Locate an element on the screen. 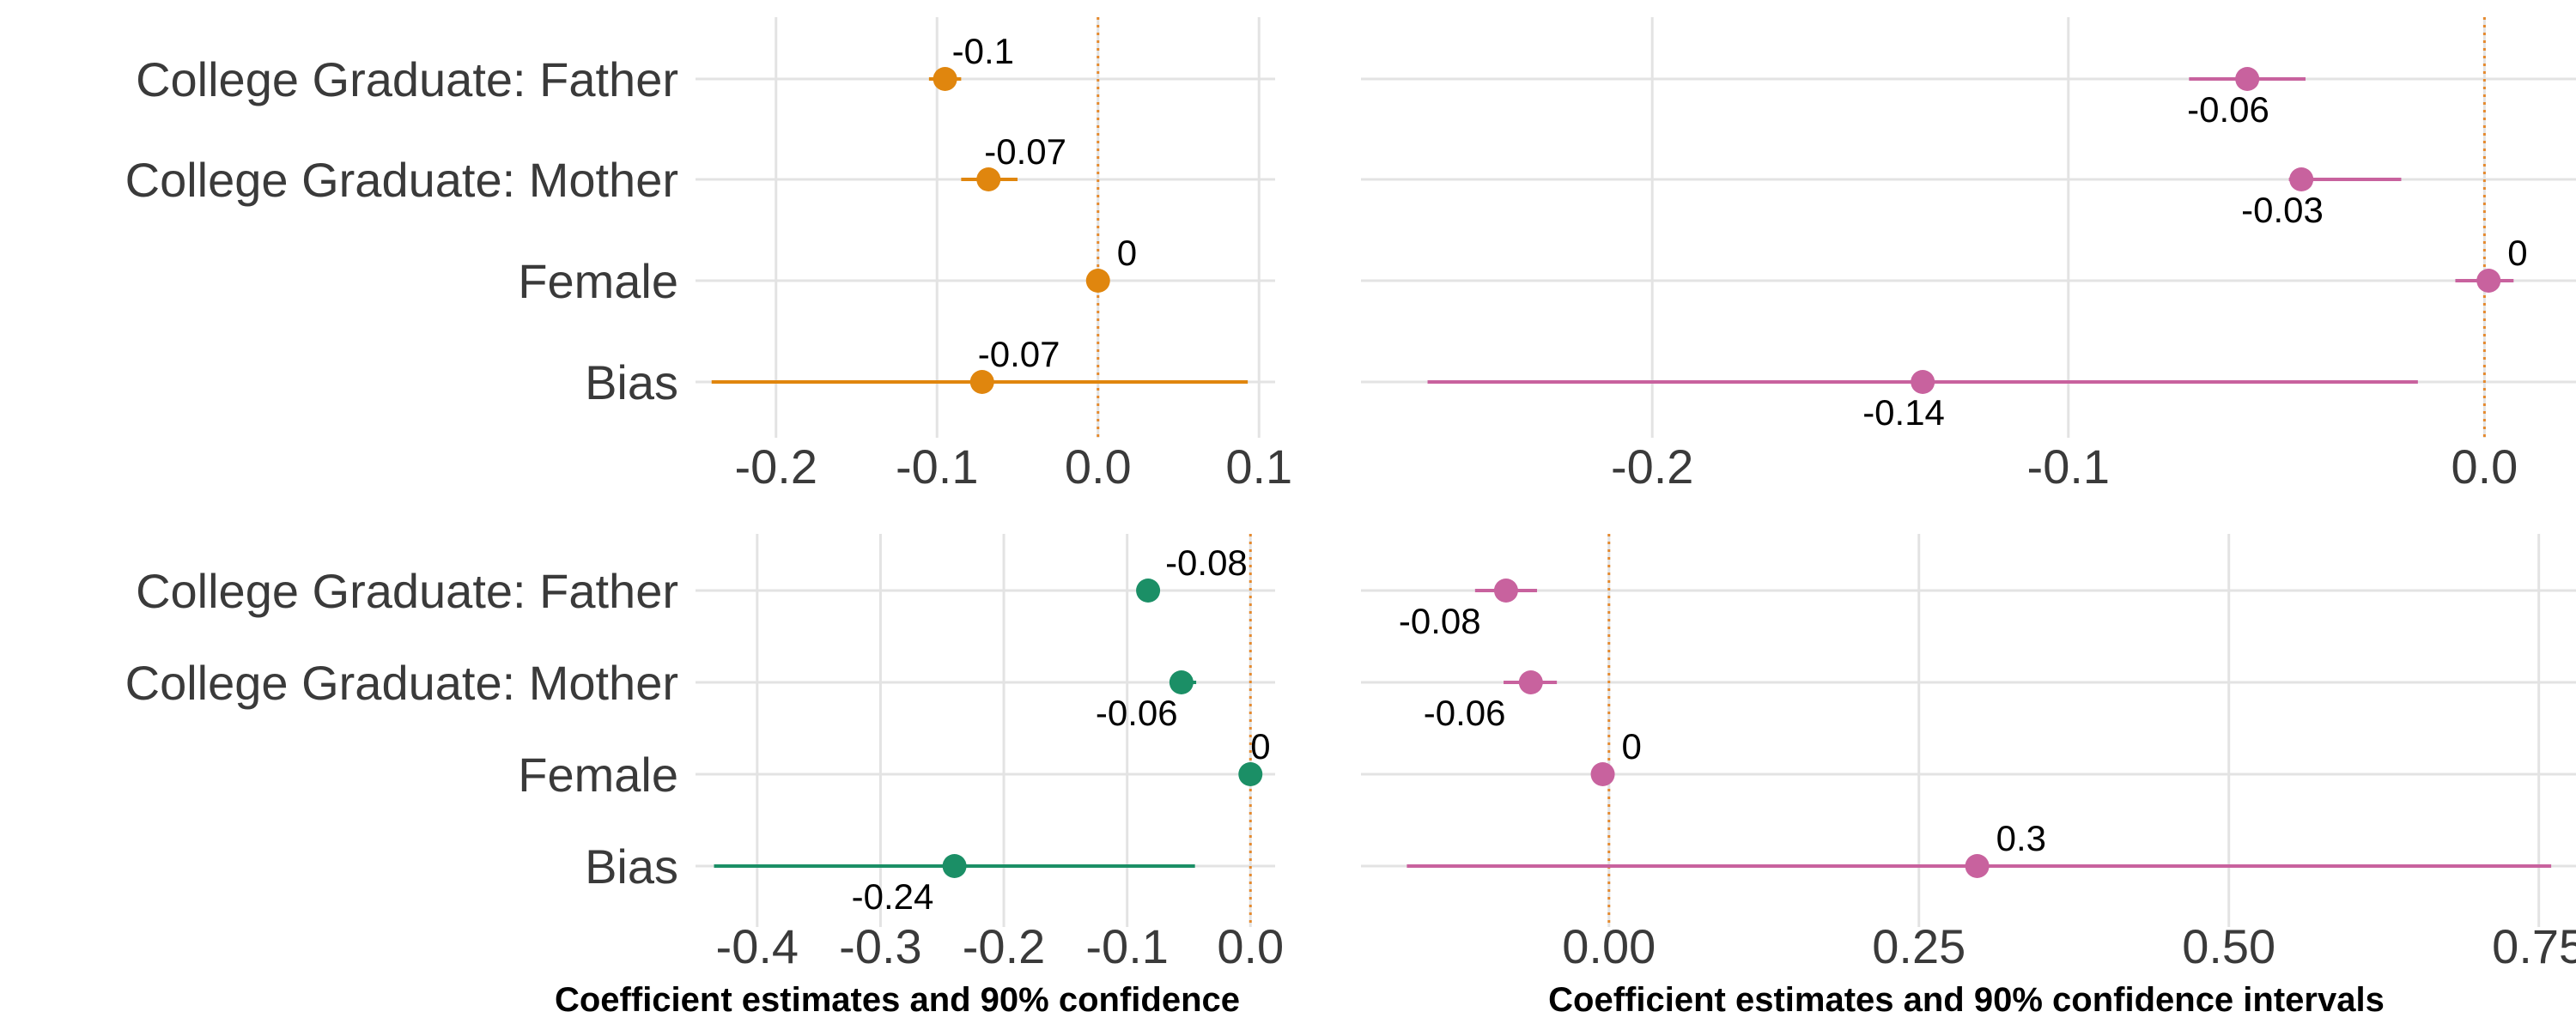  estimate-label: -0.1 is located at coordinates (983, 51).